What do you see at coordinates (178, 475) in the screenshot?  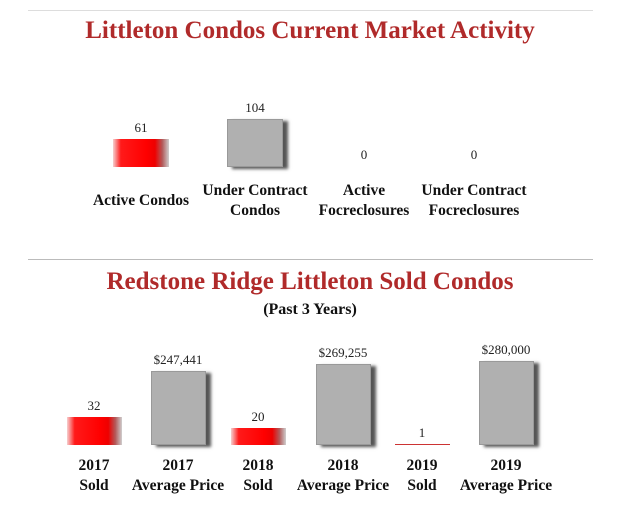 I see `category-label-1: 2017 Average Price` at bounding box center [178, 475].